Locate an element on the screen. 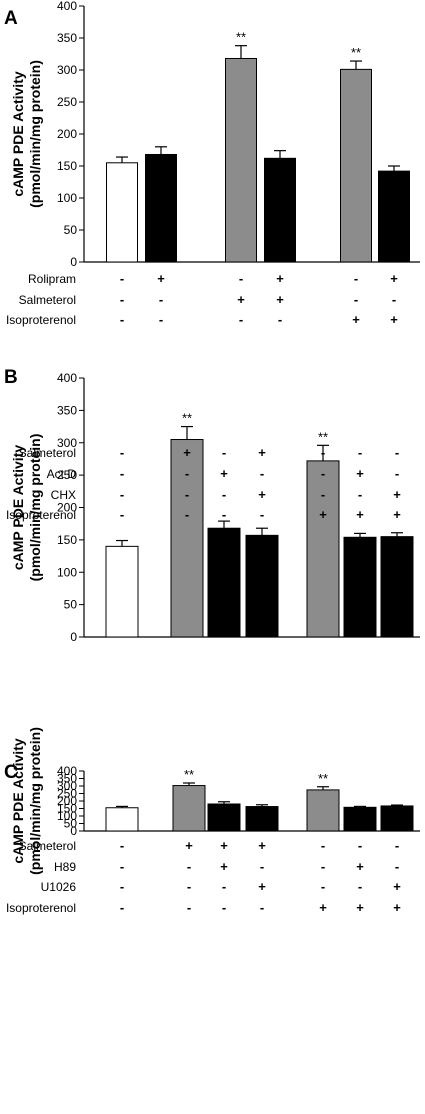  treatment-label: Rolipram is located at coordinates (52, 279).